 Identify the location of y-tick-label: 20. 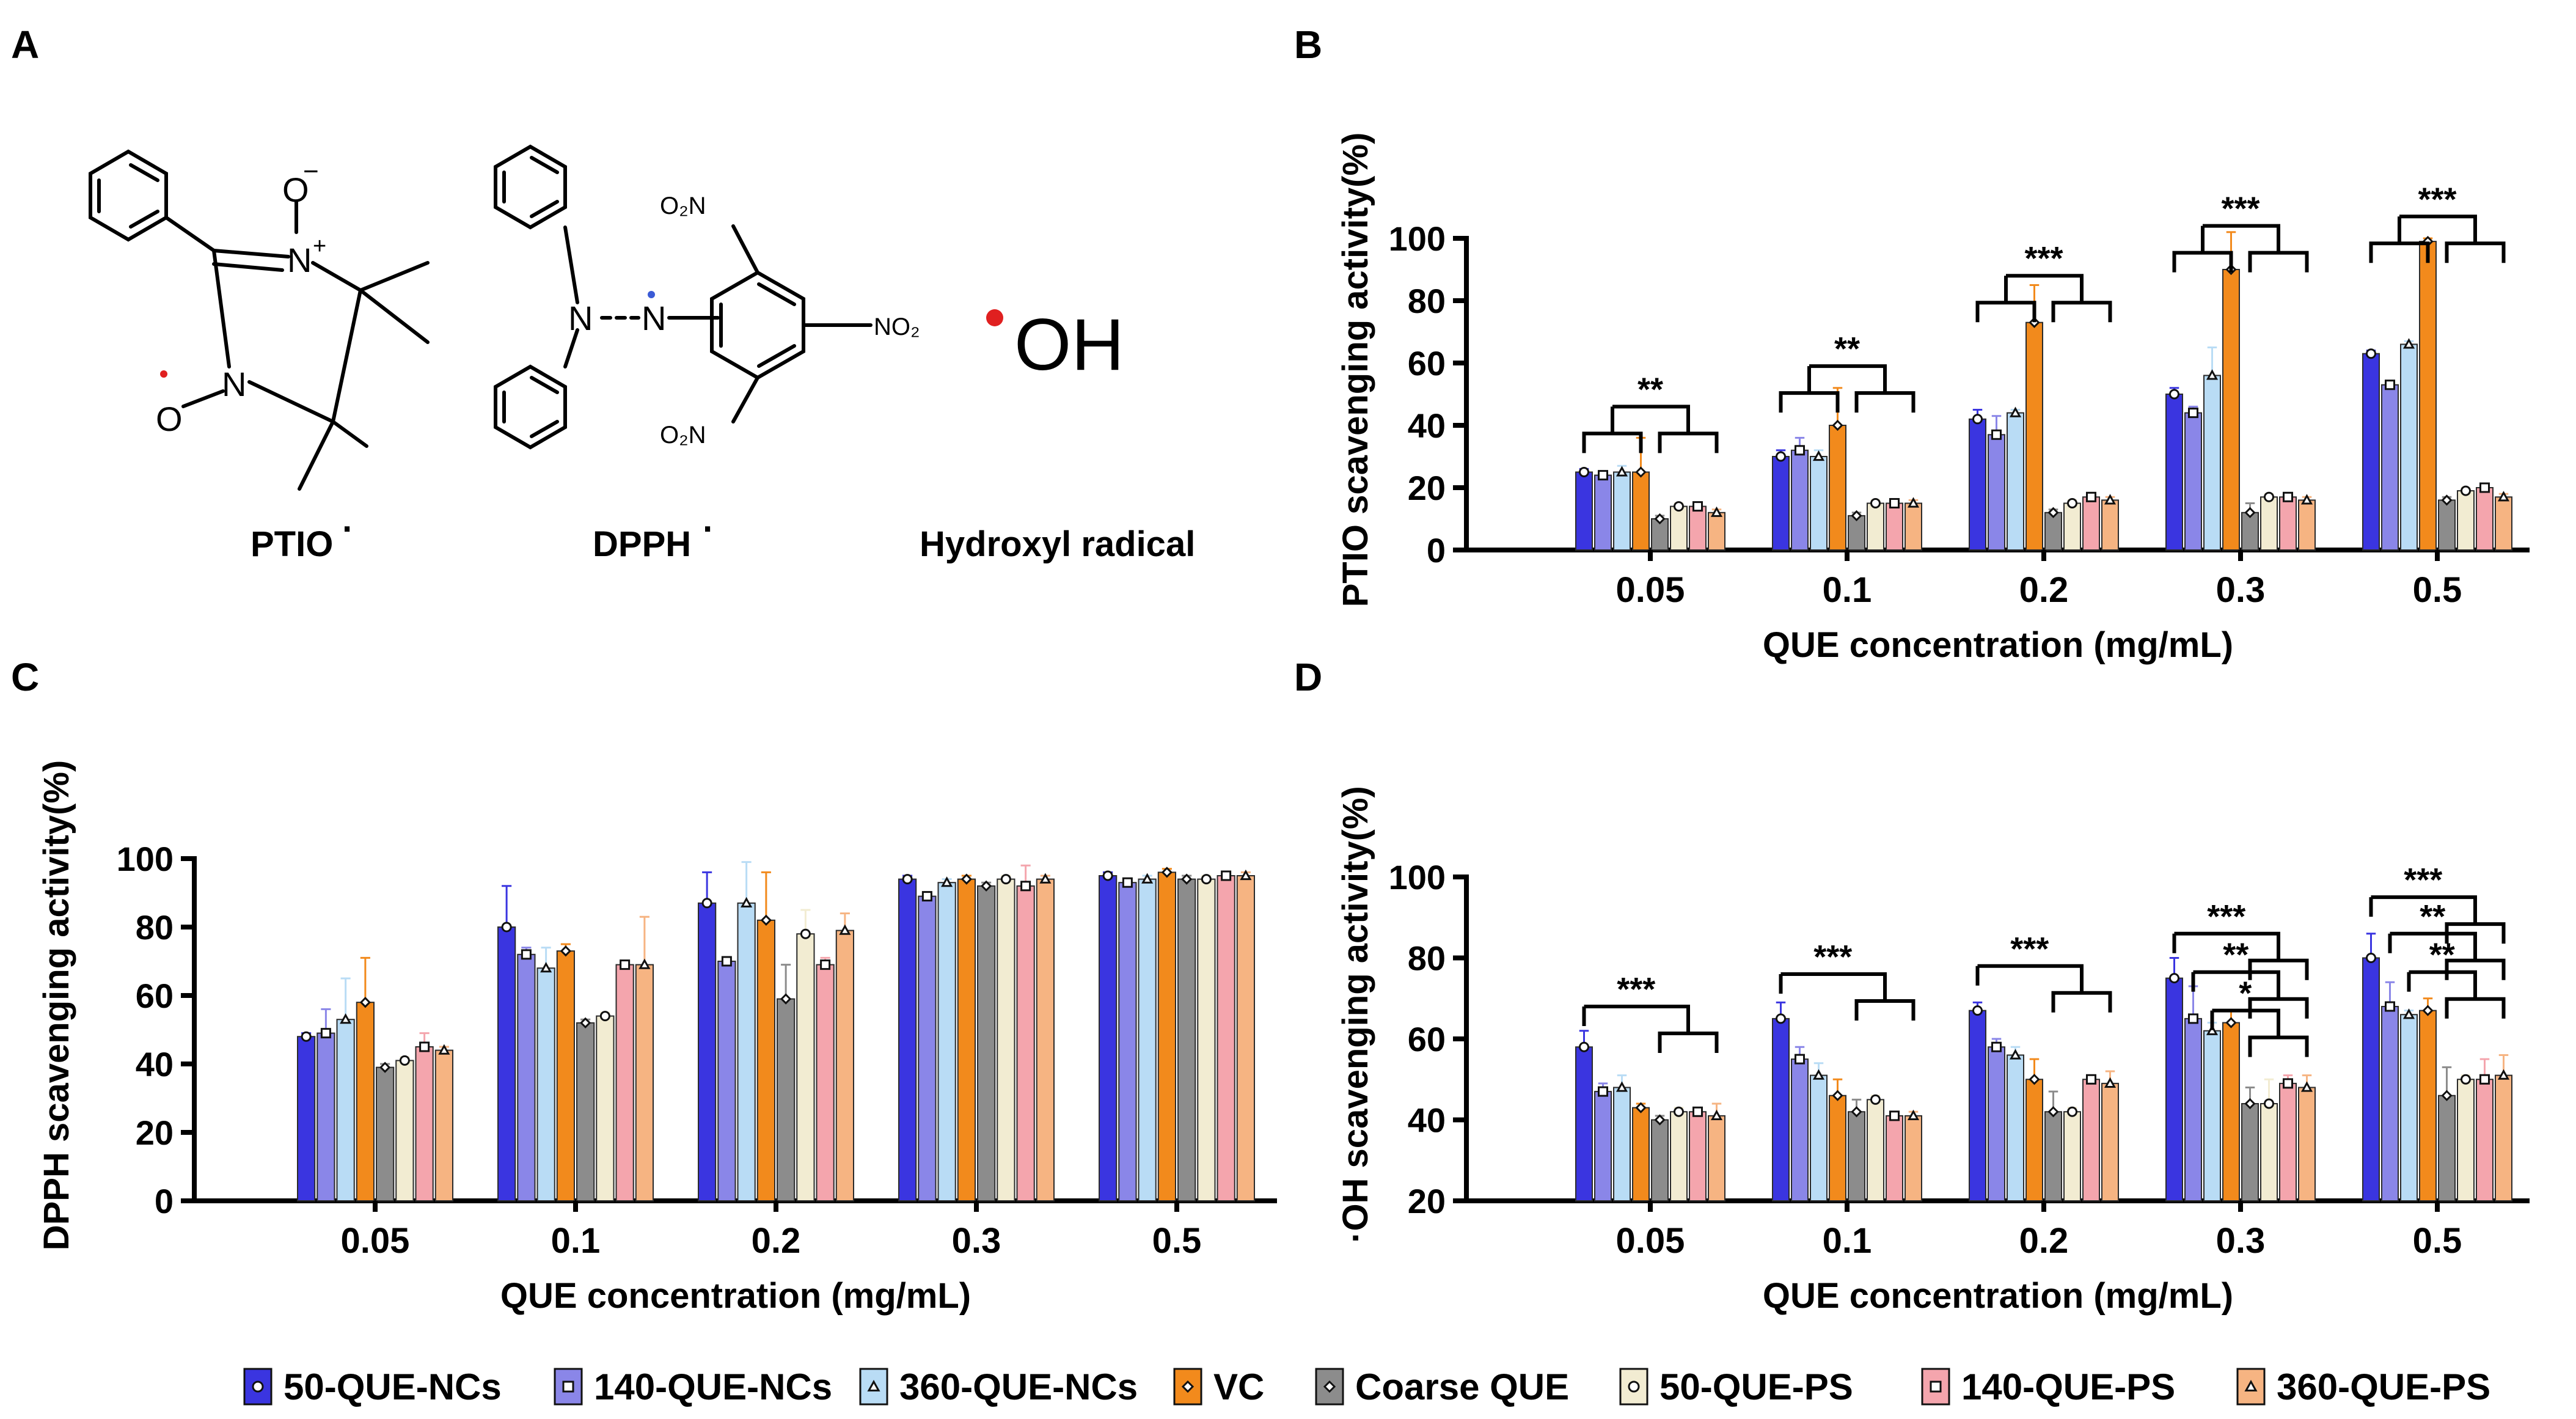
(1427, 1201).